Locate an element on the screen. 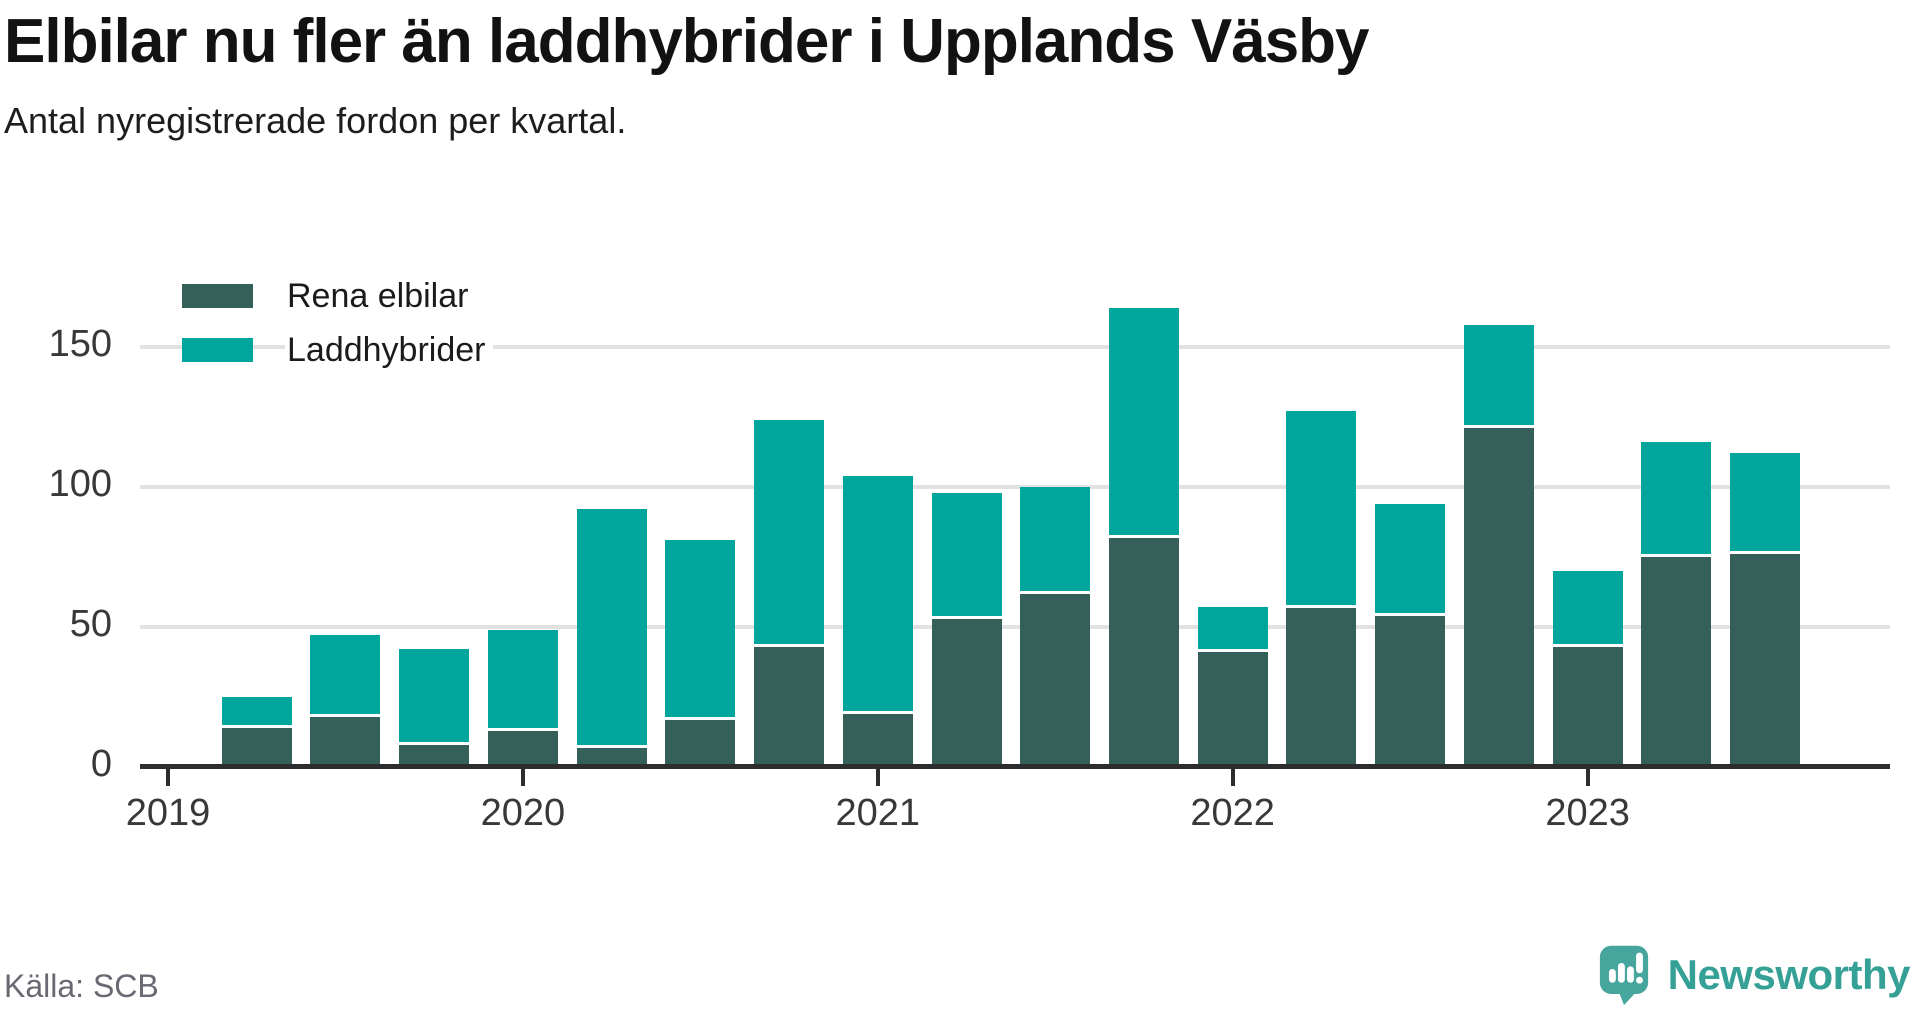 The width and height of the screenshot is (1920, 1010). x-axis-label-2023: 2023 is located at coordinates (1587, 813).